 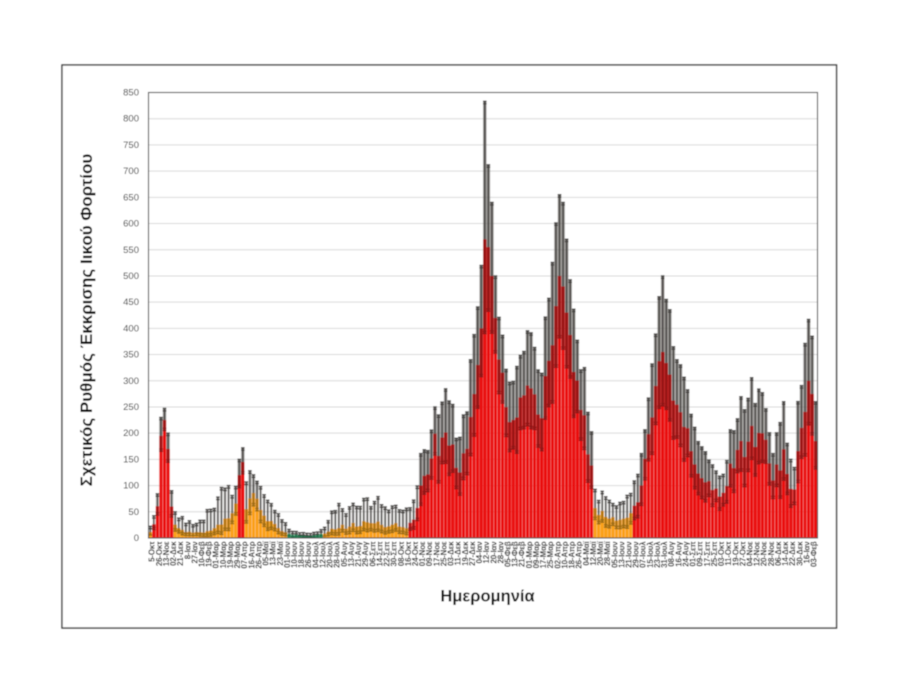 What do you see at coordinates (273, 553) in the screenshot?
I see `svg-text: 13-Μαϊ` at bounding box center [273, 553].